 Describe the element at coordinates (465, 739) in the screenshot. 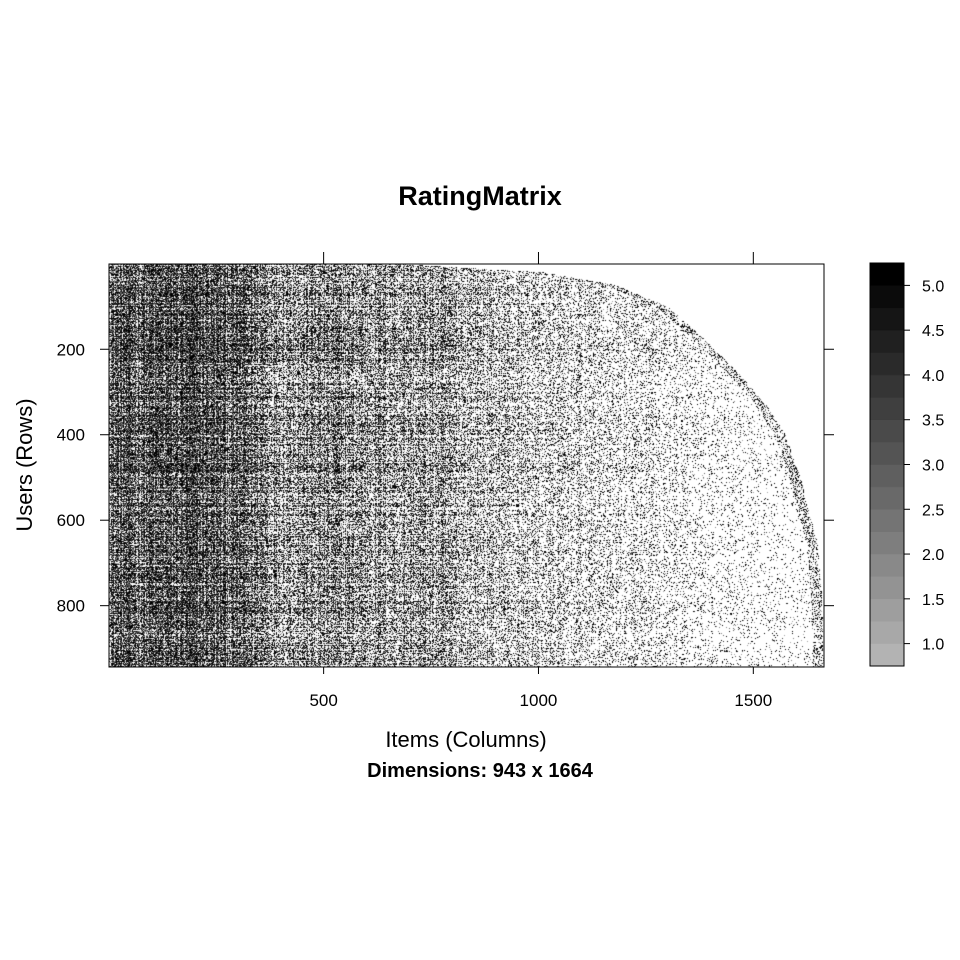

I see `x-axis-label: Items (Columns)` at that location.